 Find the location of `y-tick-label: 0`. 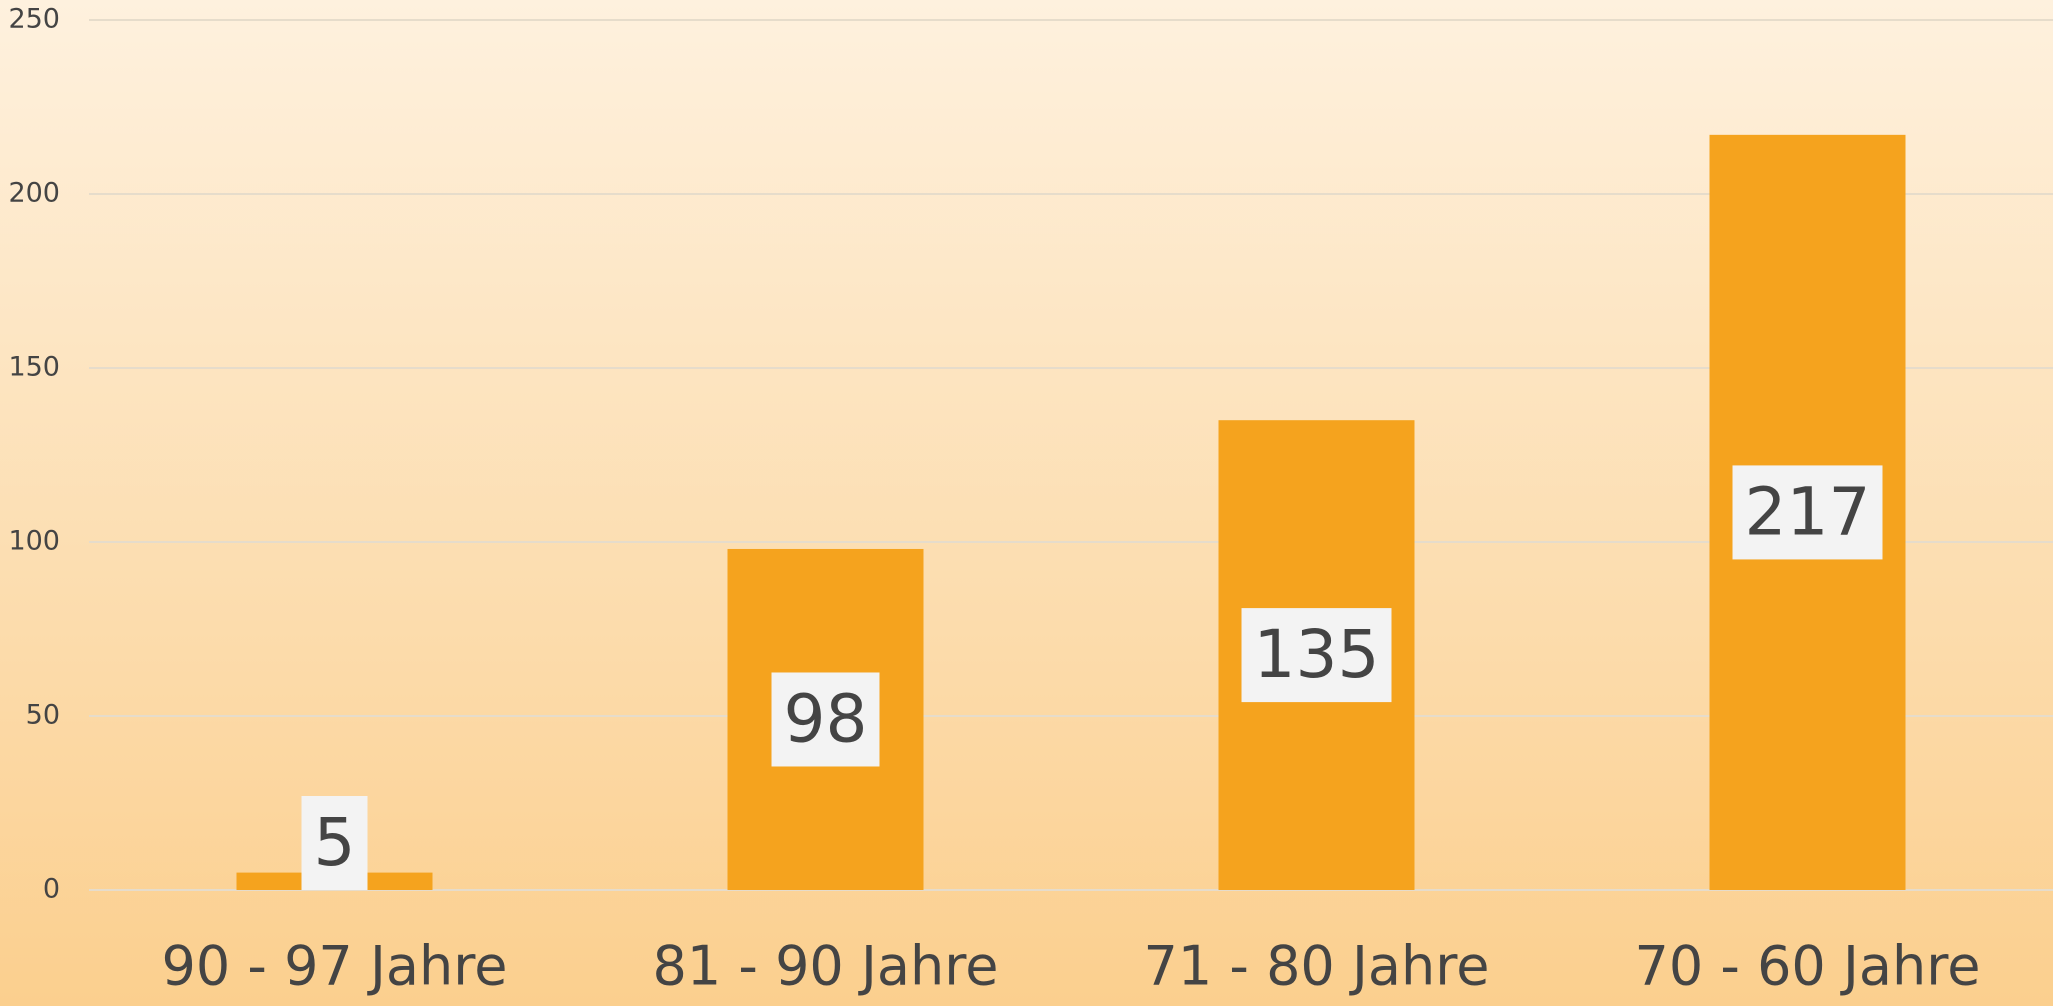

y-tick-label: 0 is located at coordinates (51, 889).